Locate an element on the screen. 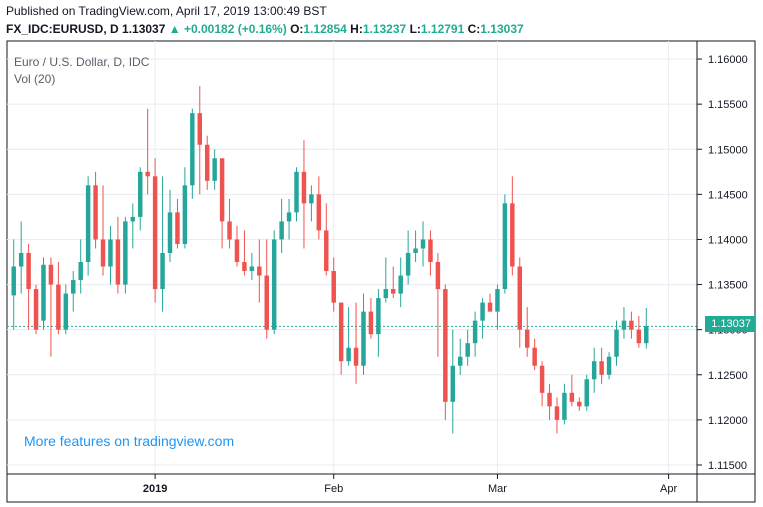 This screenshot has width=763, height=507. y-tick-label: 1.12500 is located at coordinates (728, 376).